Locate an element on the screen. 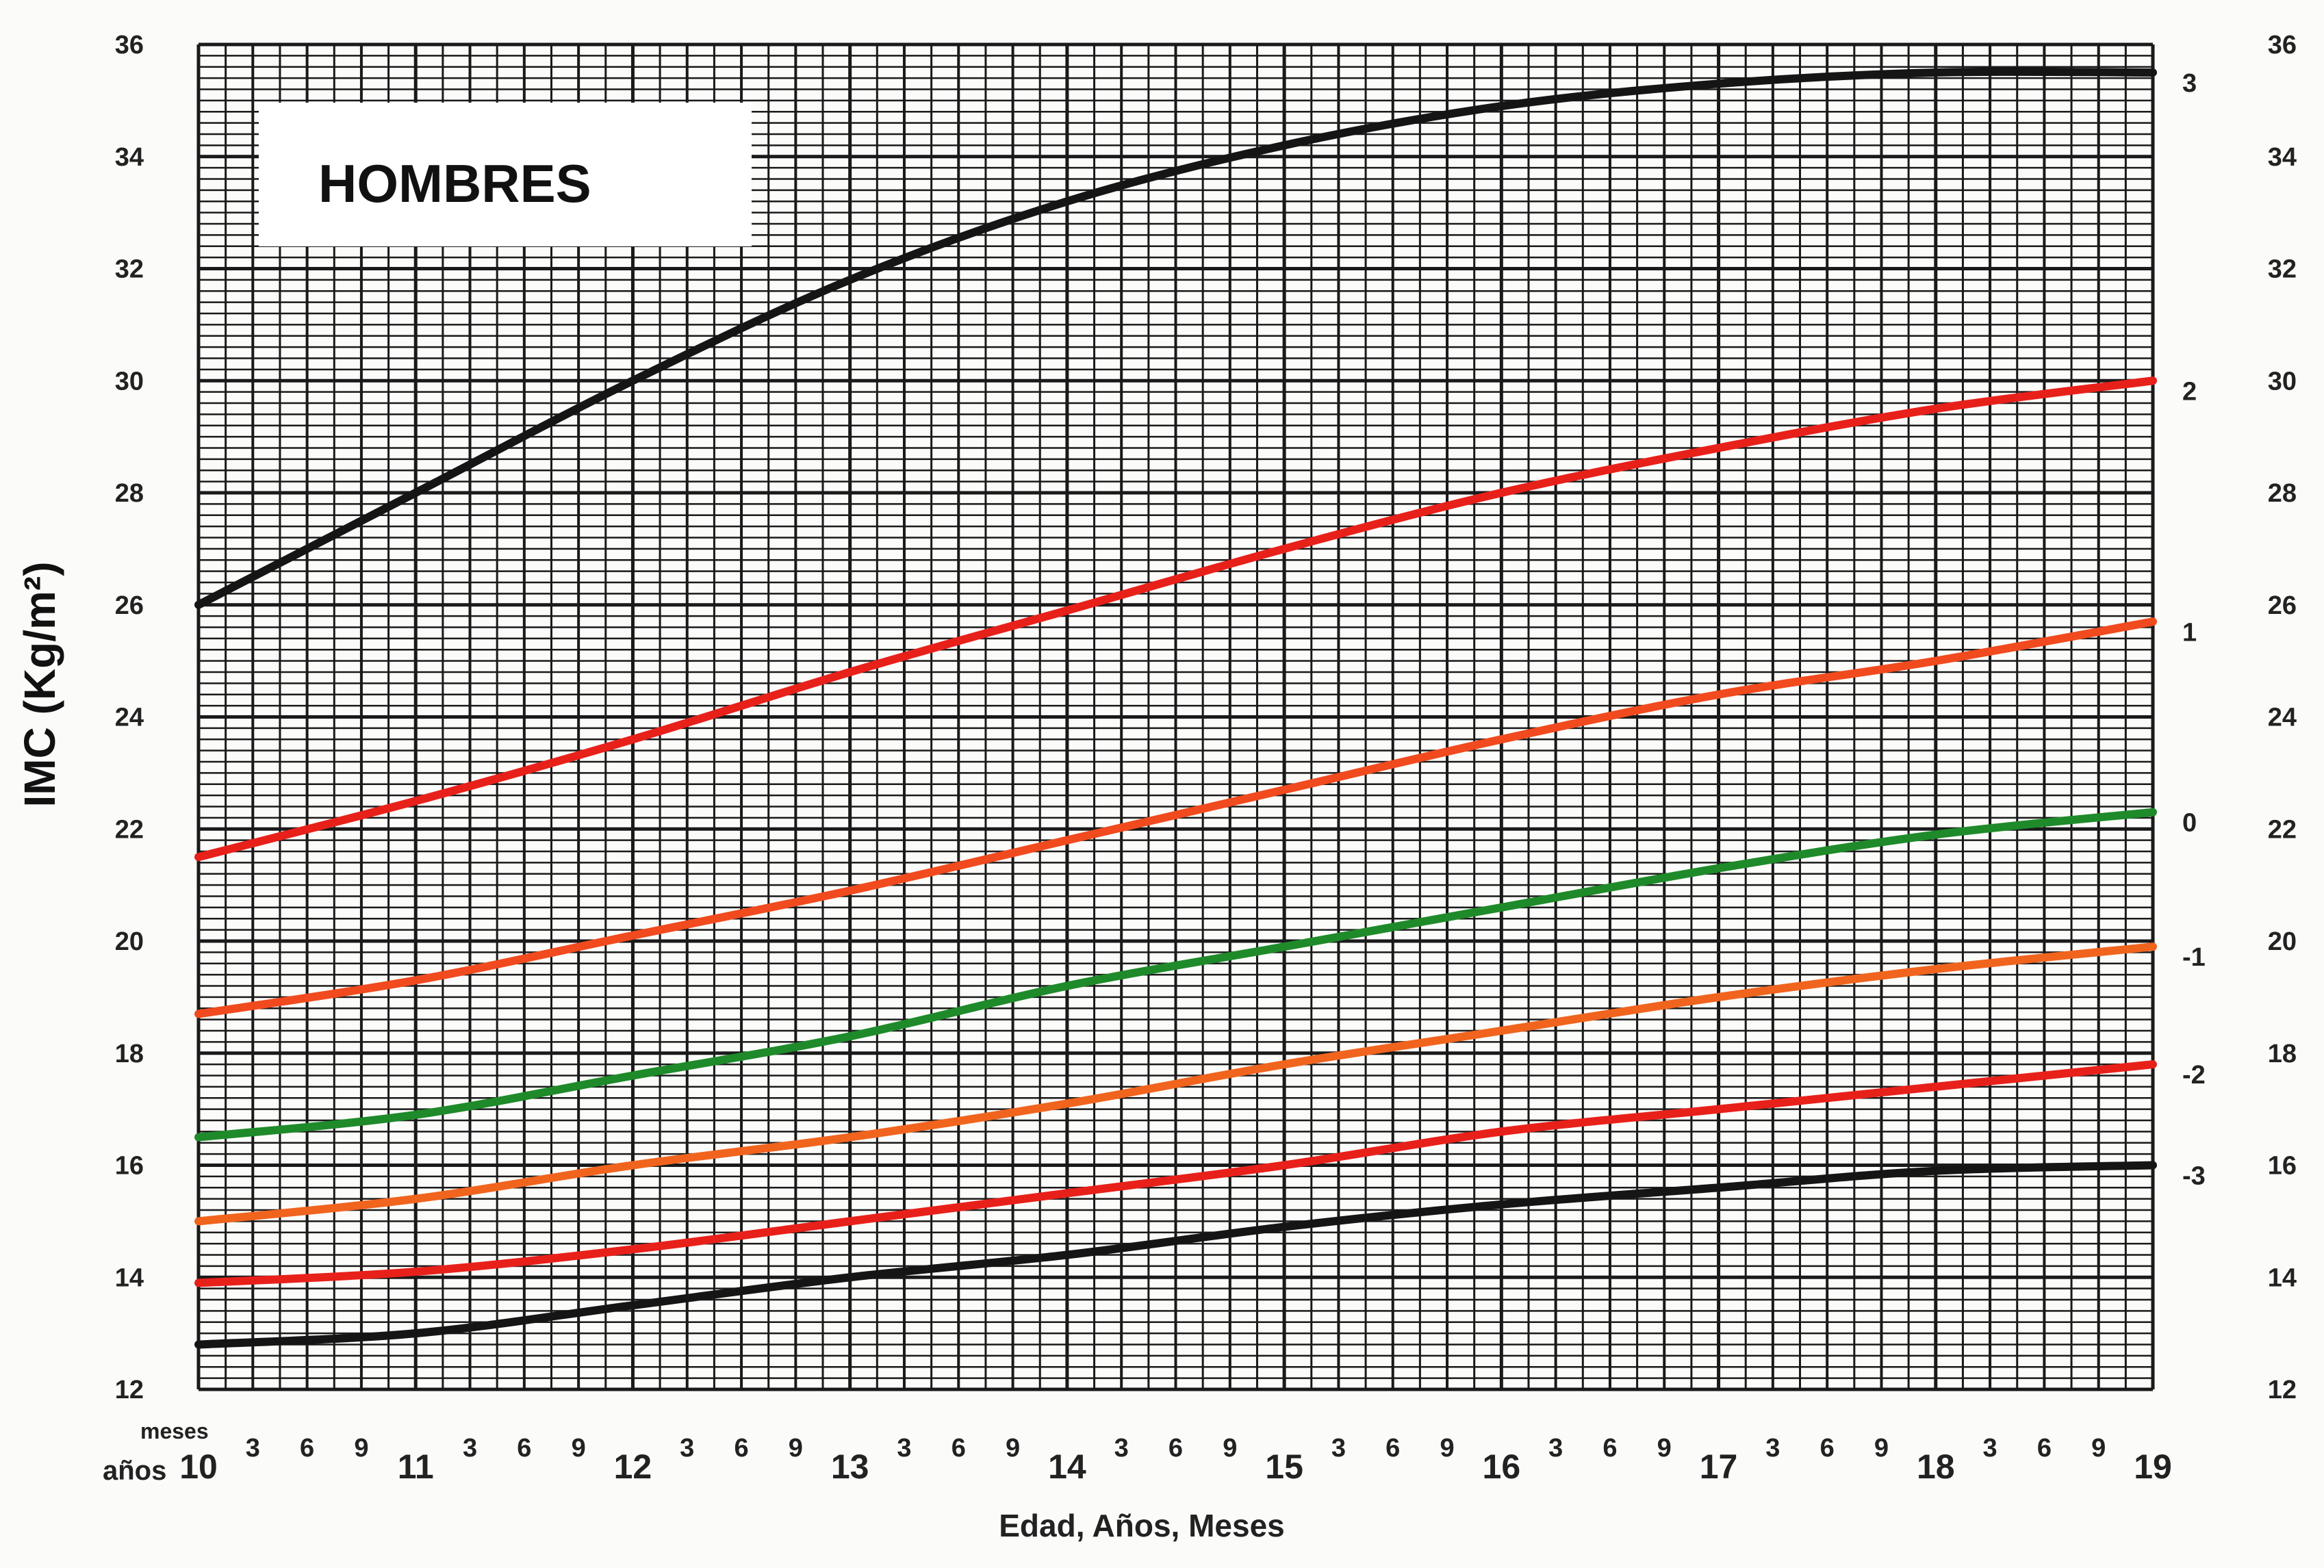 Image resolution: width=2324 pixels, height=1568 pixels. y-tick-label-left: 18 is located at coordinates (129, 1054).